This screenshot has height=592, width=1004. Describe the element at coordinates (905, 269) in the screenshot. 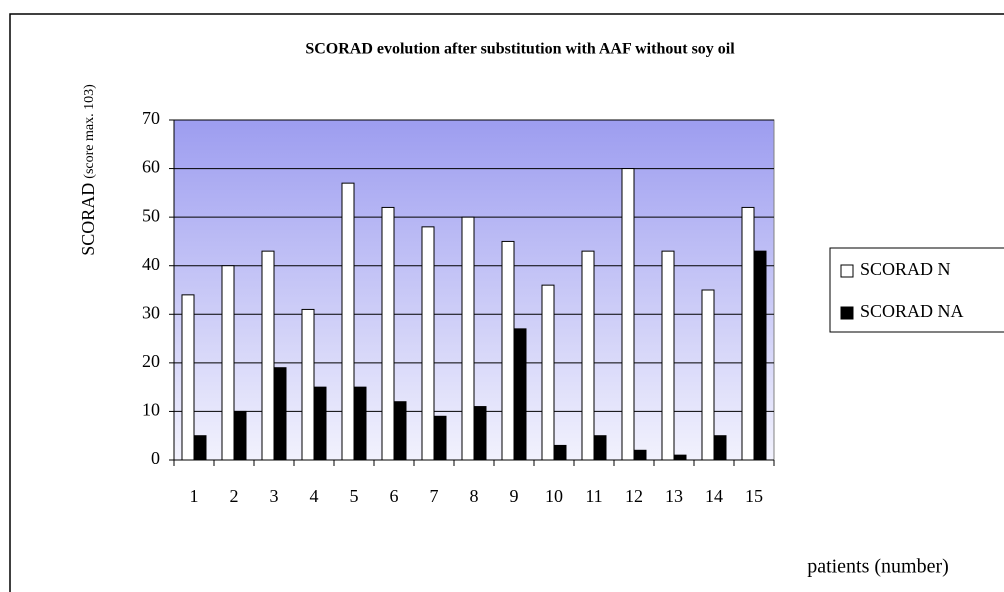

I see `legend-label: SCORAD N` at that location.